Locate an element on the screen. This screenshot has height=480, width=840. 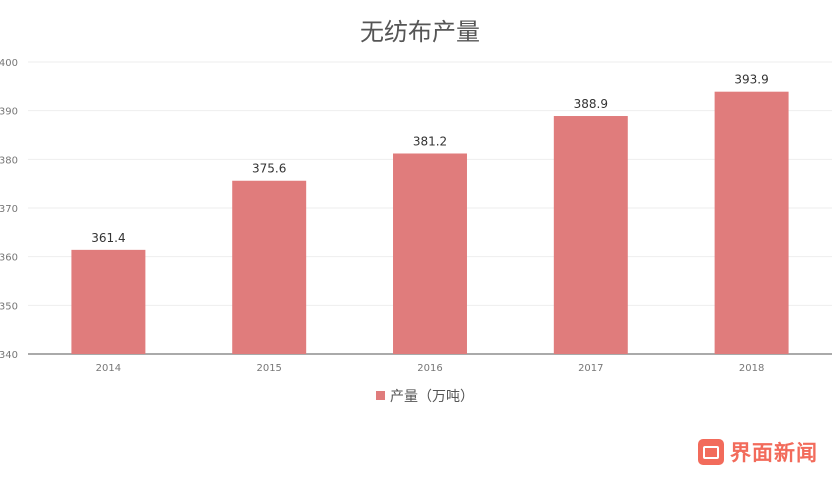
y-tick-label: 350 is located at coordinates (9, 306).